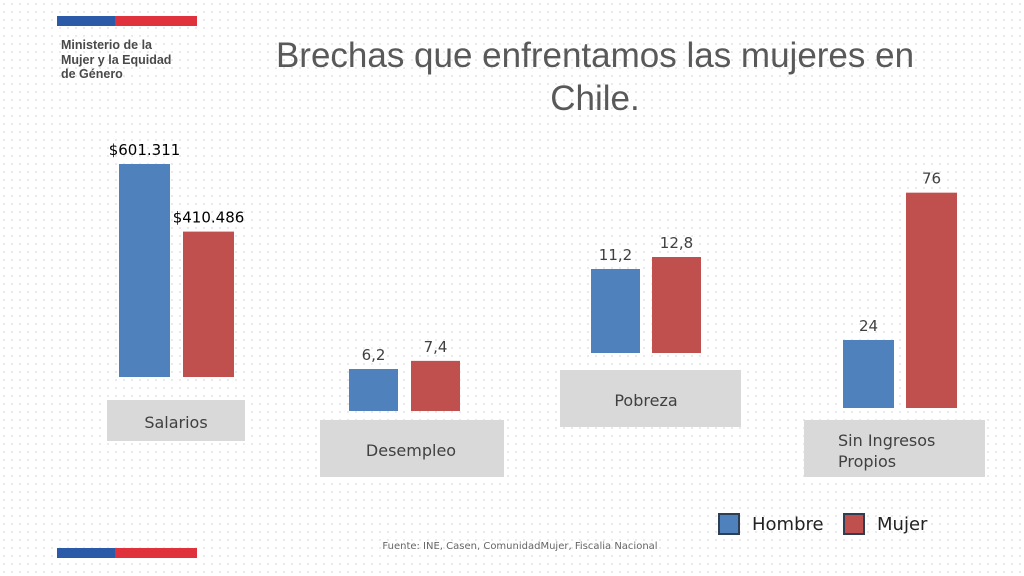 The height and width of the screenshot is (576, 1024). What do you see at coordinates (127, 553) in the screenshot?
I see `flag-stripe-bottom` at bounding box center [127, 553].